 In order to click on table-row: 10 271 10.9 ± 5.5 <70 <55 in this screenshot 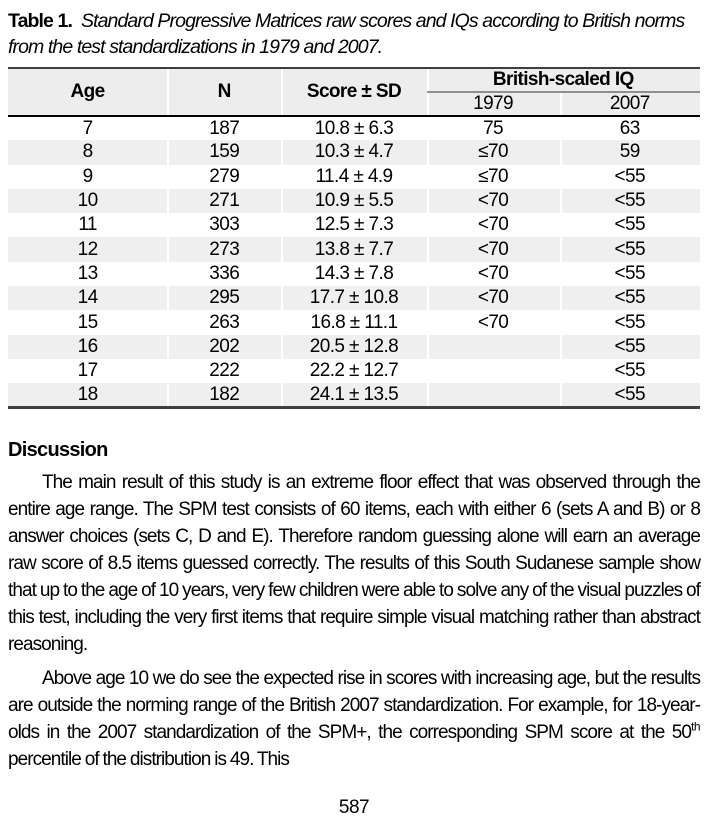, I will do `click(354, 201)`.